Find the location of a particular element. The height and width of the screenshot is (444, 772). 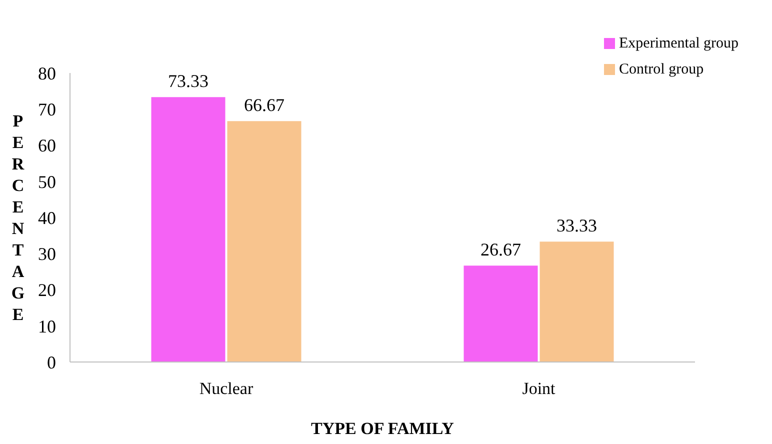

data-label: 33.33 is located at coordinates (576, 226).